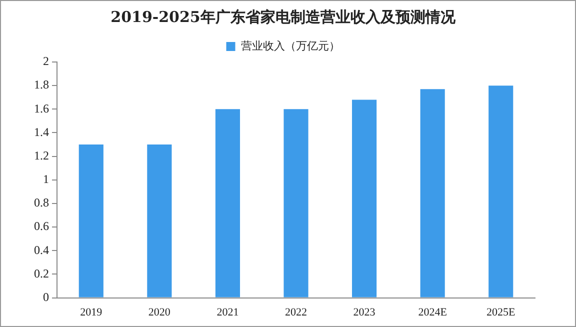  I want to click on y-tick-label: 1.4, so click(41, 131).